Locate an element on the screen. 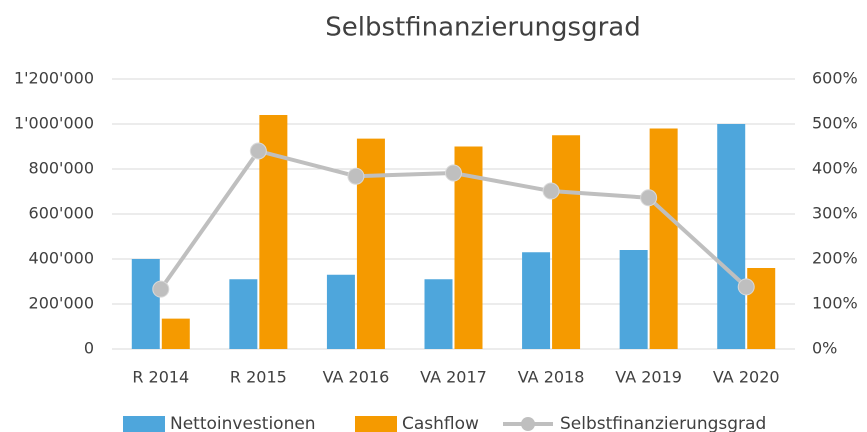  y-tick-label: 1'000'000 is located at coordinates (54, 123).